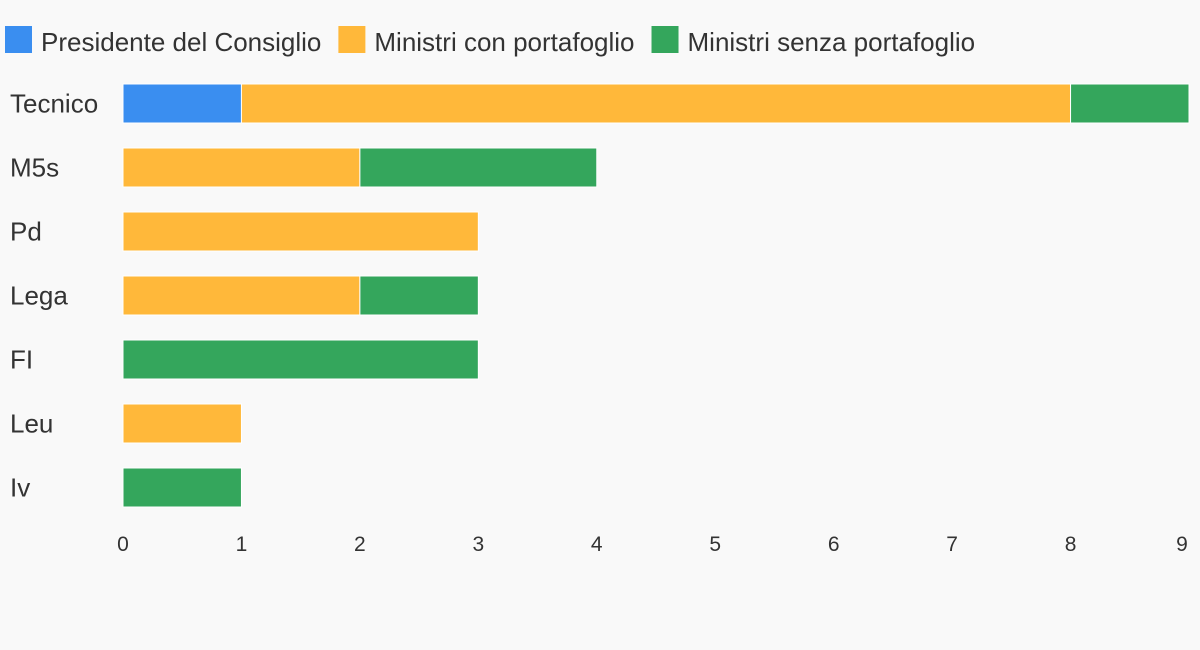 Image resolution: width=1200 pixels, height=650 pixels. I want to click on bar-m5s-ministri-senza-portafoglio, so click(478, 167).